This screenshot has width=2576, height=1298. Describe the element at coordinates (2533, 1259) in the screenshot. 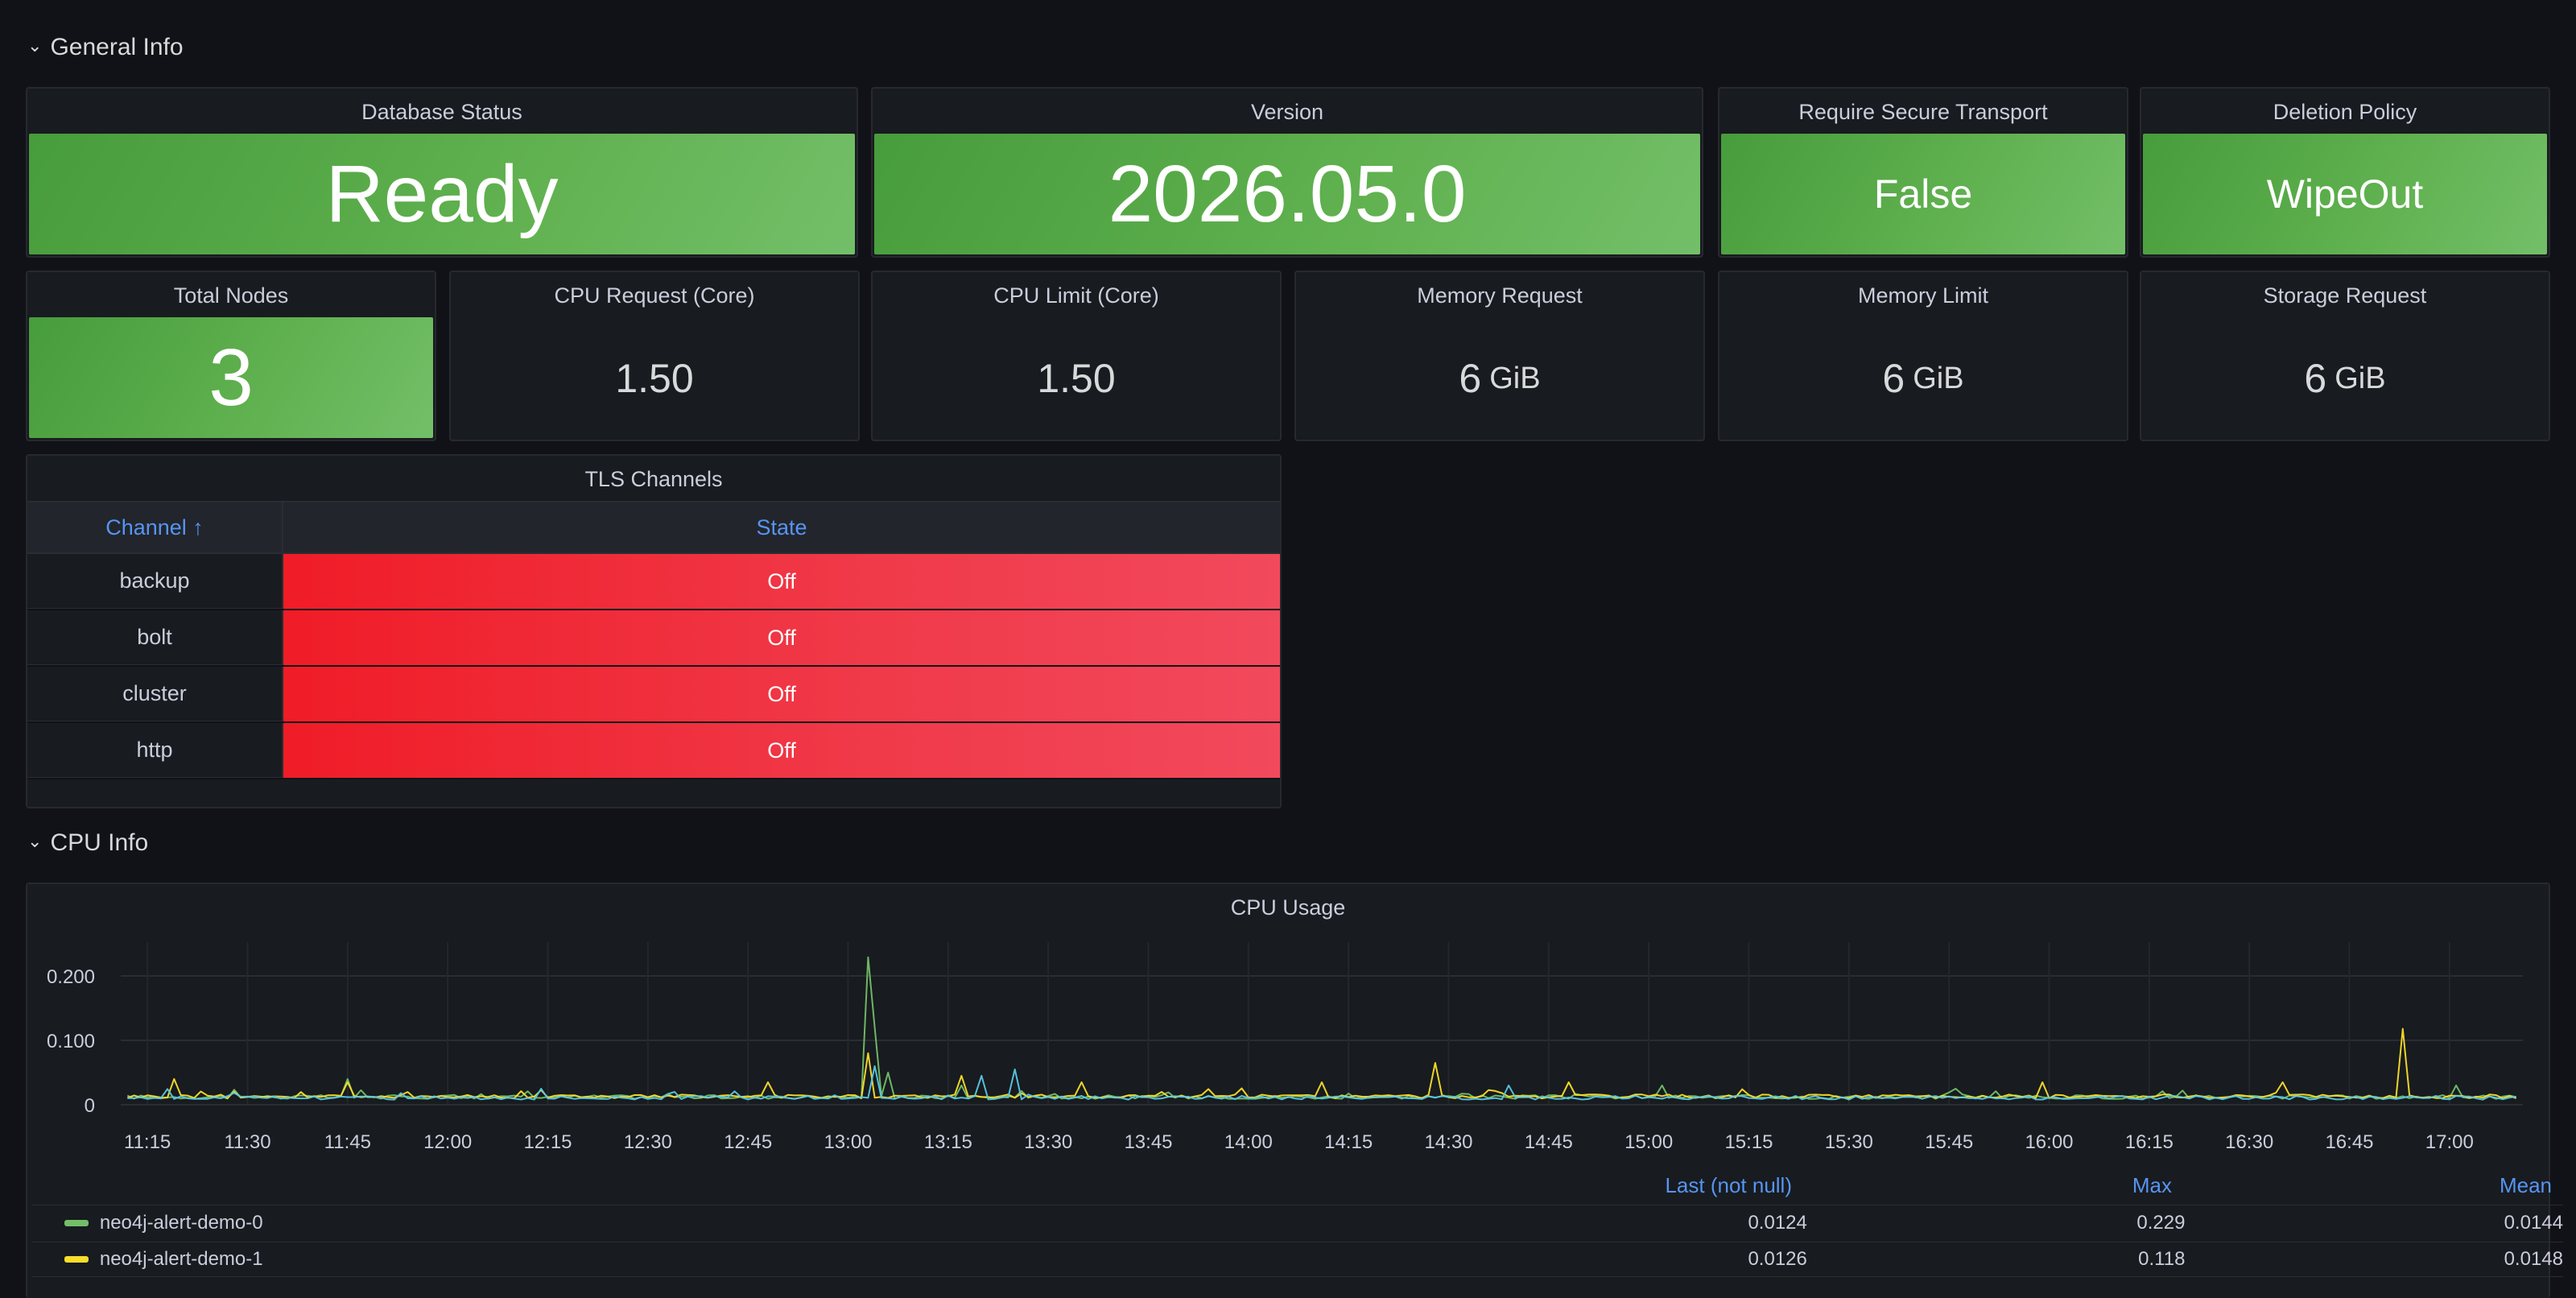

I see `legend-mean: 0.0148` at that location.